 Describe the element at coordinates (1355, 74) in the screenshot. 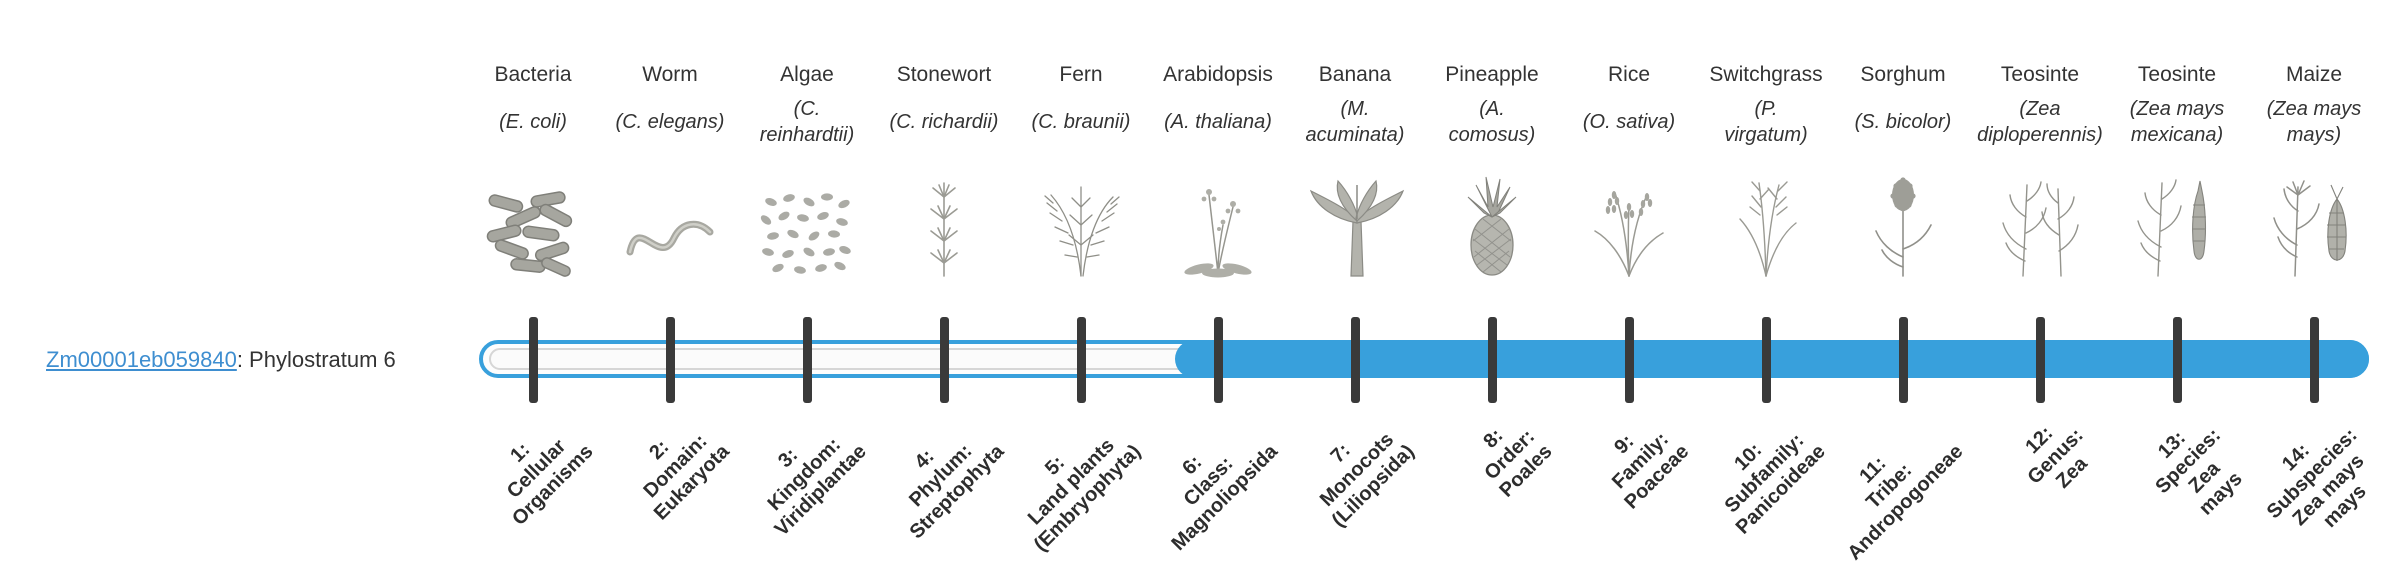

I see `organism-name: Banana` at that location.